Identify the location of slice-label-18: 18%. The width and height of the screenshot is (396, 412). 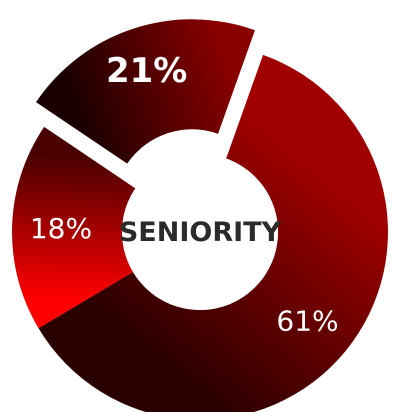
(61, 228).